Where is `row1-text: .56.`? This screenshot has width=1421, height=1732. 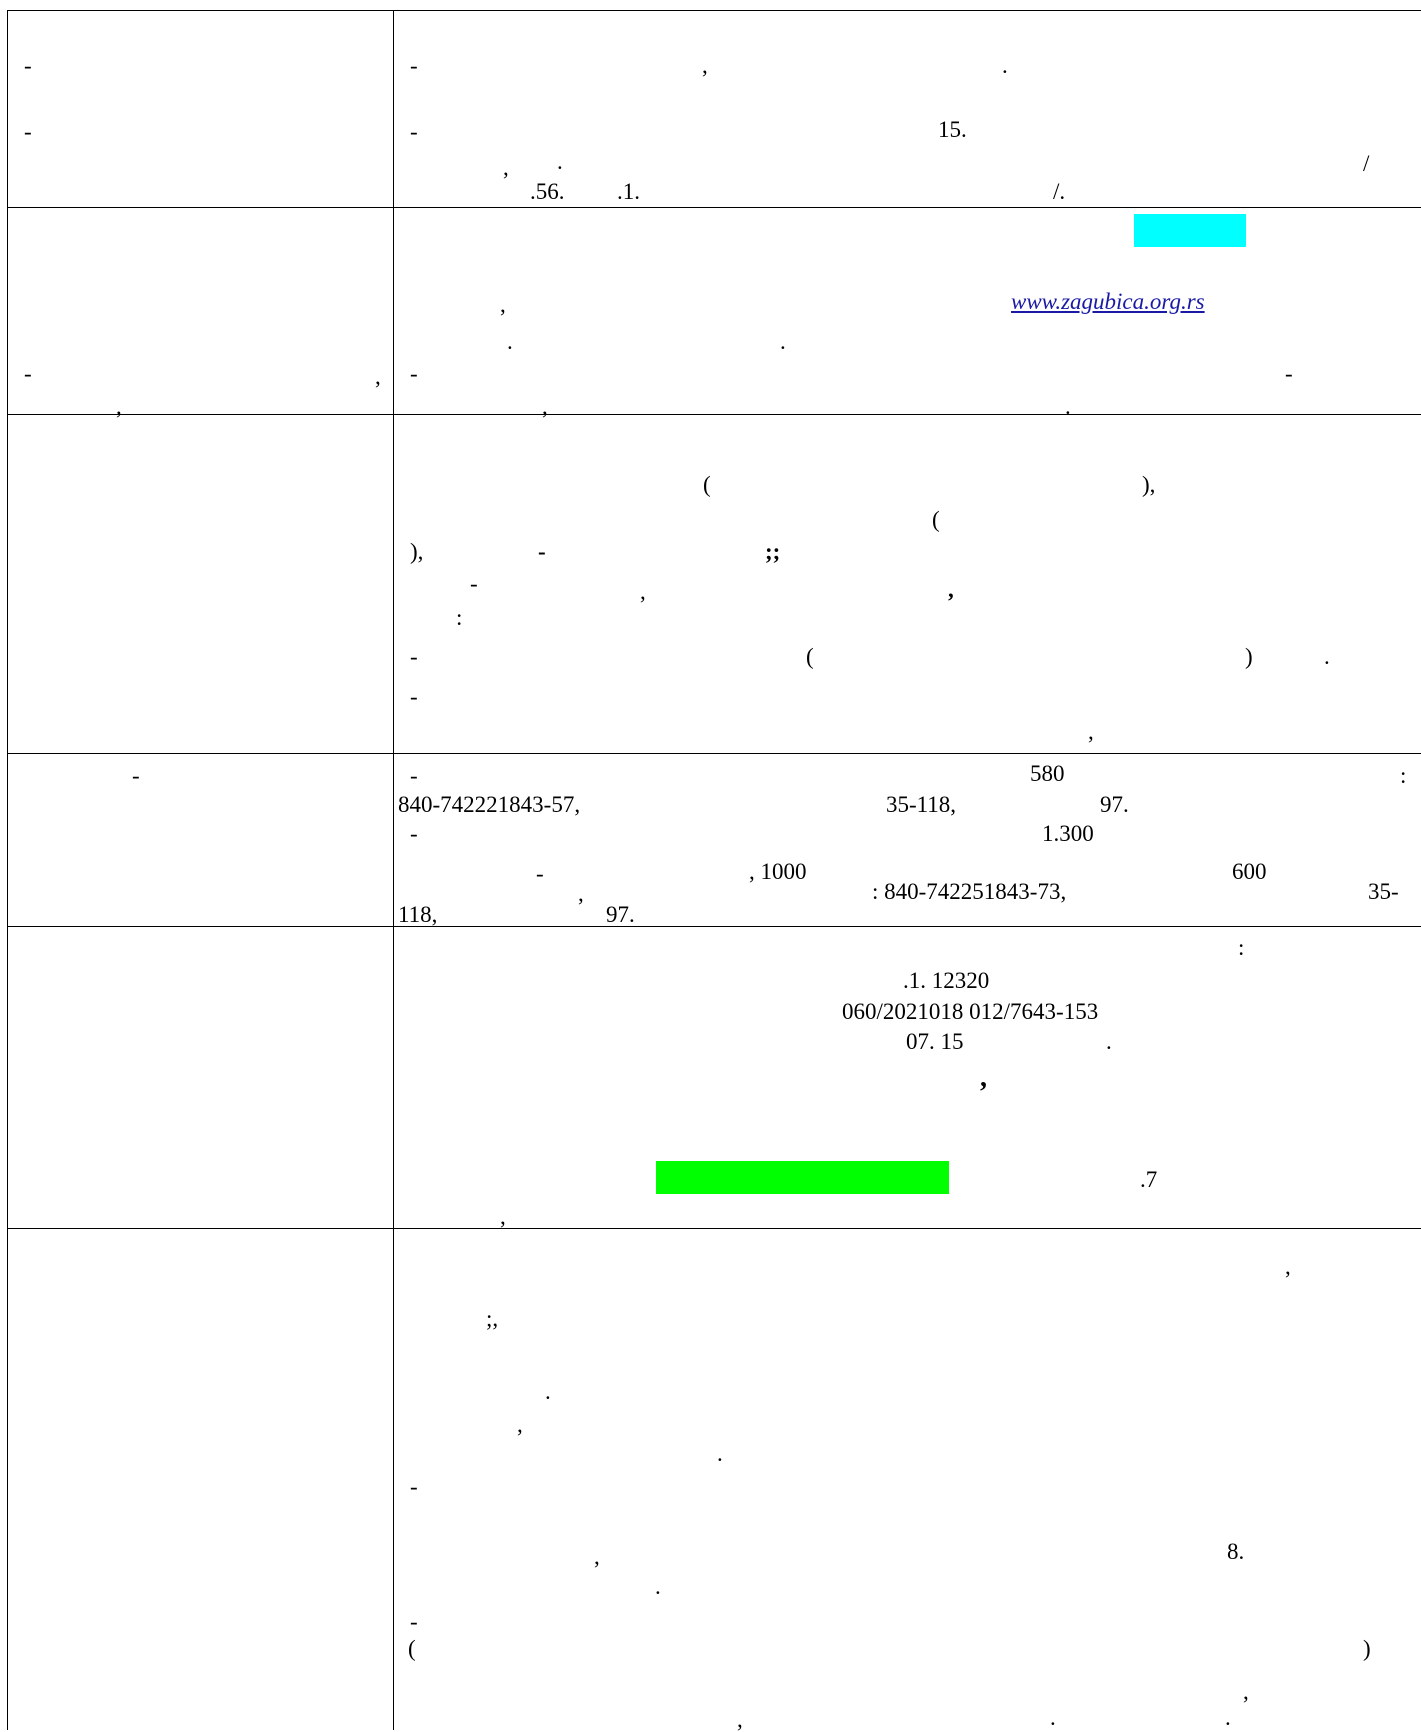 row1-text: .56. is located at coordinates (547, 191).